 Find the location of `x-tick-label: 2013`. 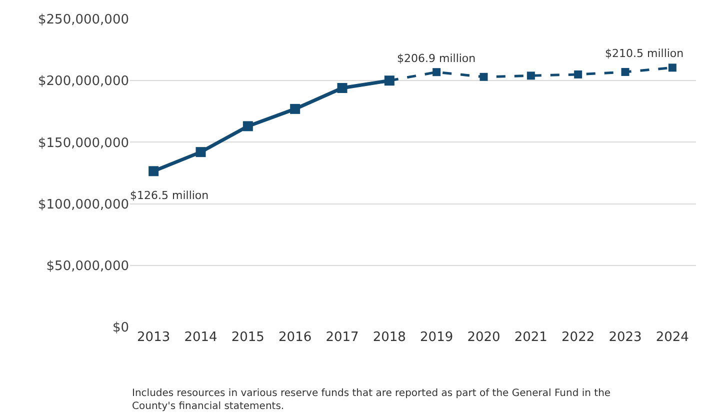

x-tick-label: 2013 is located at coordinates (153, 337).